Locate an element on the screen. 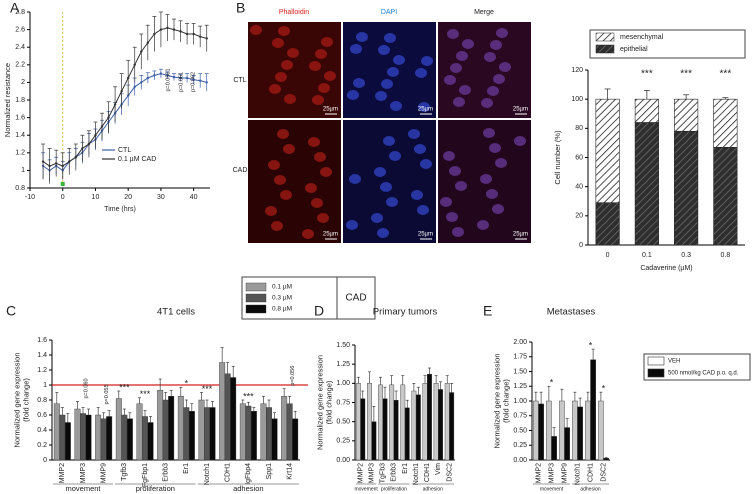  annotation: p=0.061 is located at coordinates (181, 82).